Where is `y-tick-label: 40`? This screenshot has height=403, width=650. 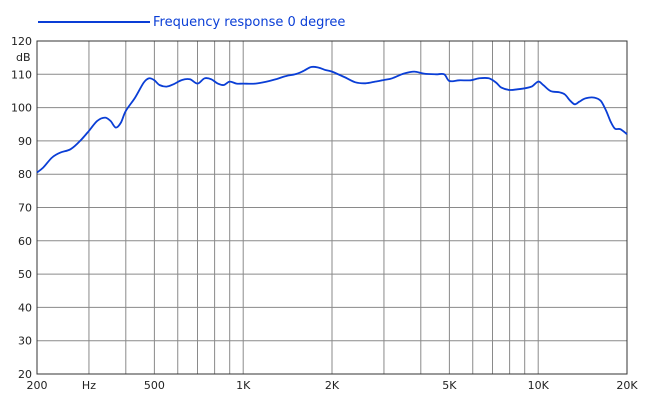
y-tick-label: 40 is located at coordinates (25, 307).